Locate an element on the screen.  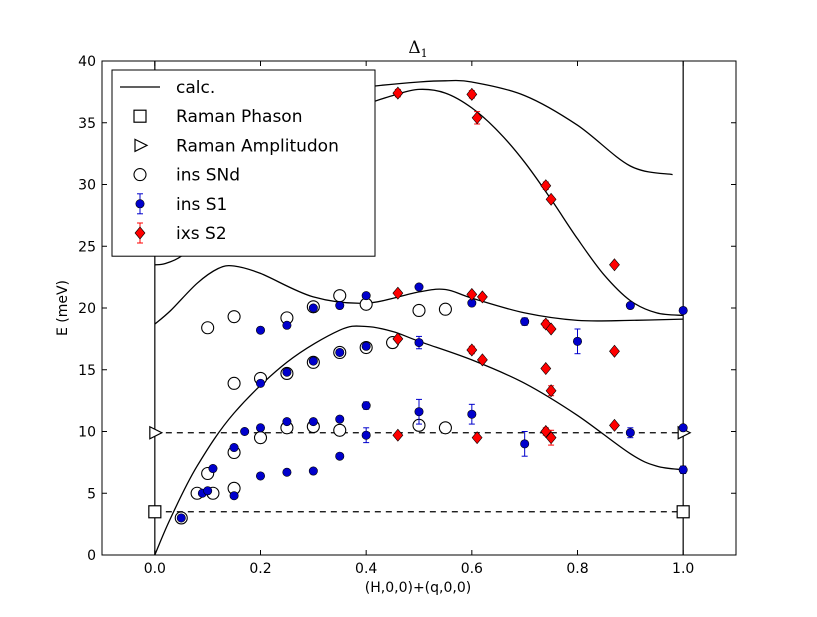
x-tick-label: 1.0 is located at coordinates (683, 569).